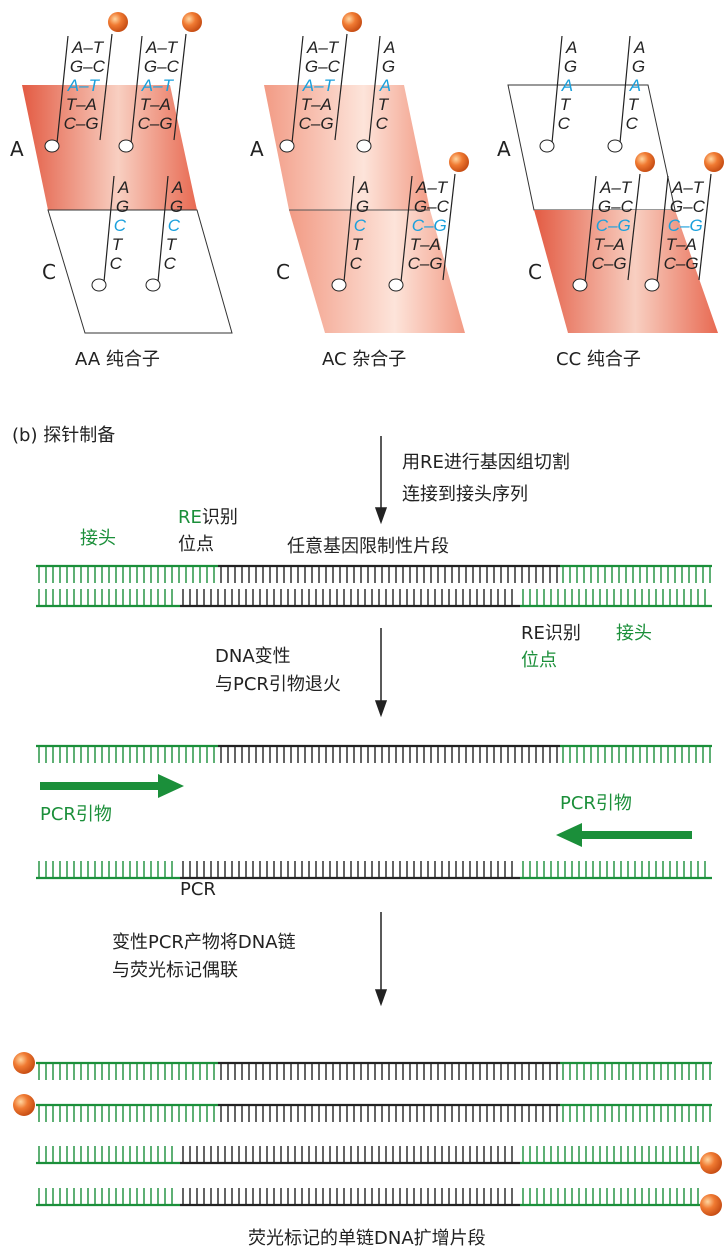 The image size is (726, 1260). What do you see at coordinates (112, 786) in the screenshot?
I see `primer-arrow-left` at bounding box center [112, 786].